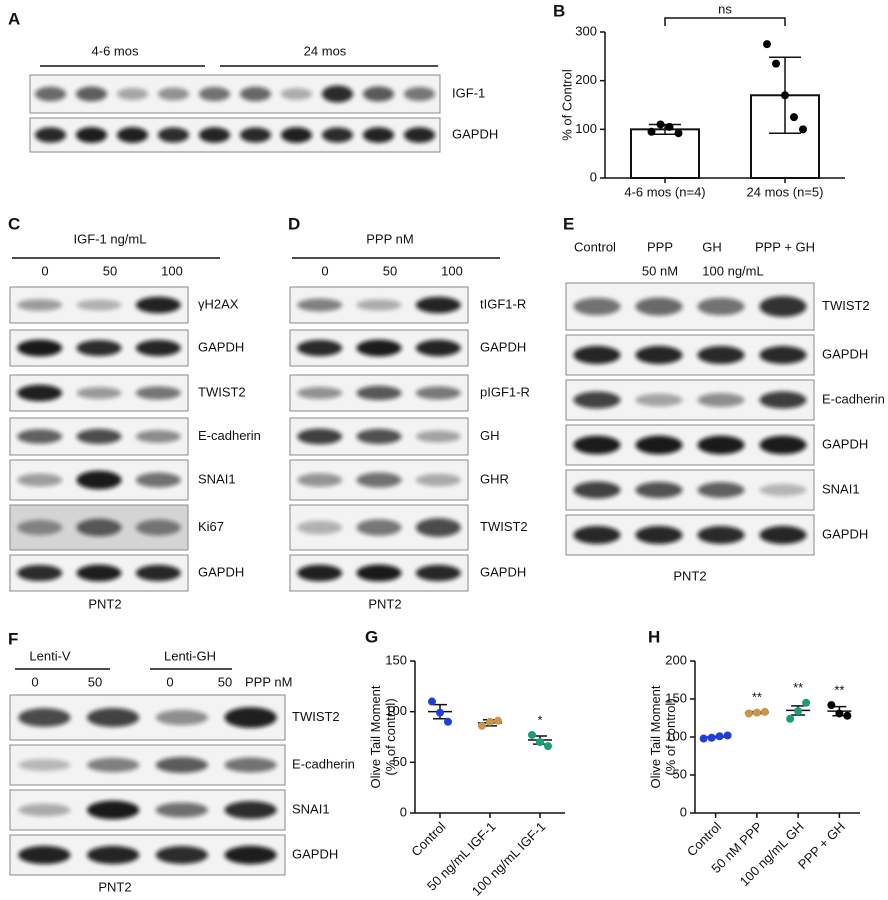  What do you see at coordinates (400, 761) in the screenshot?
I see `y-tick-label: 50` at bounding box center [400, 761].